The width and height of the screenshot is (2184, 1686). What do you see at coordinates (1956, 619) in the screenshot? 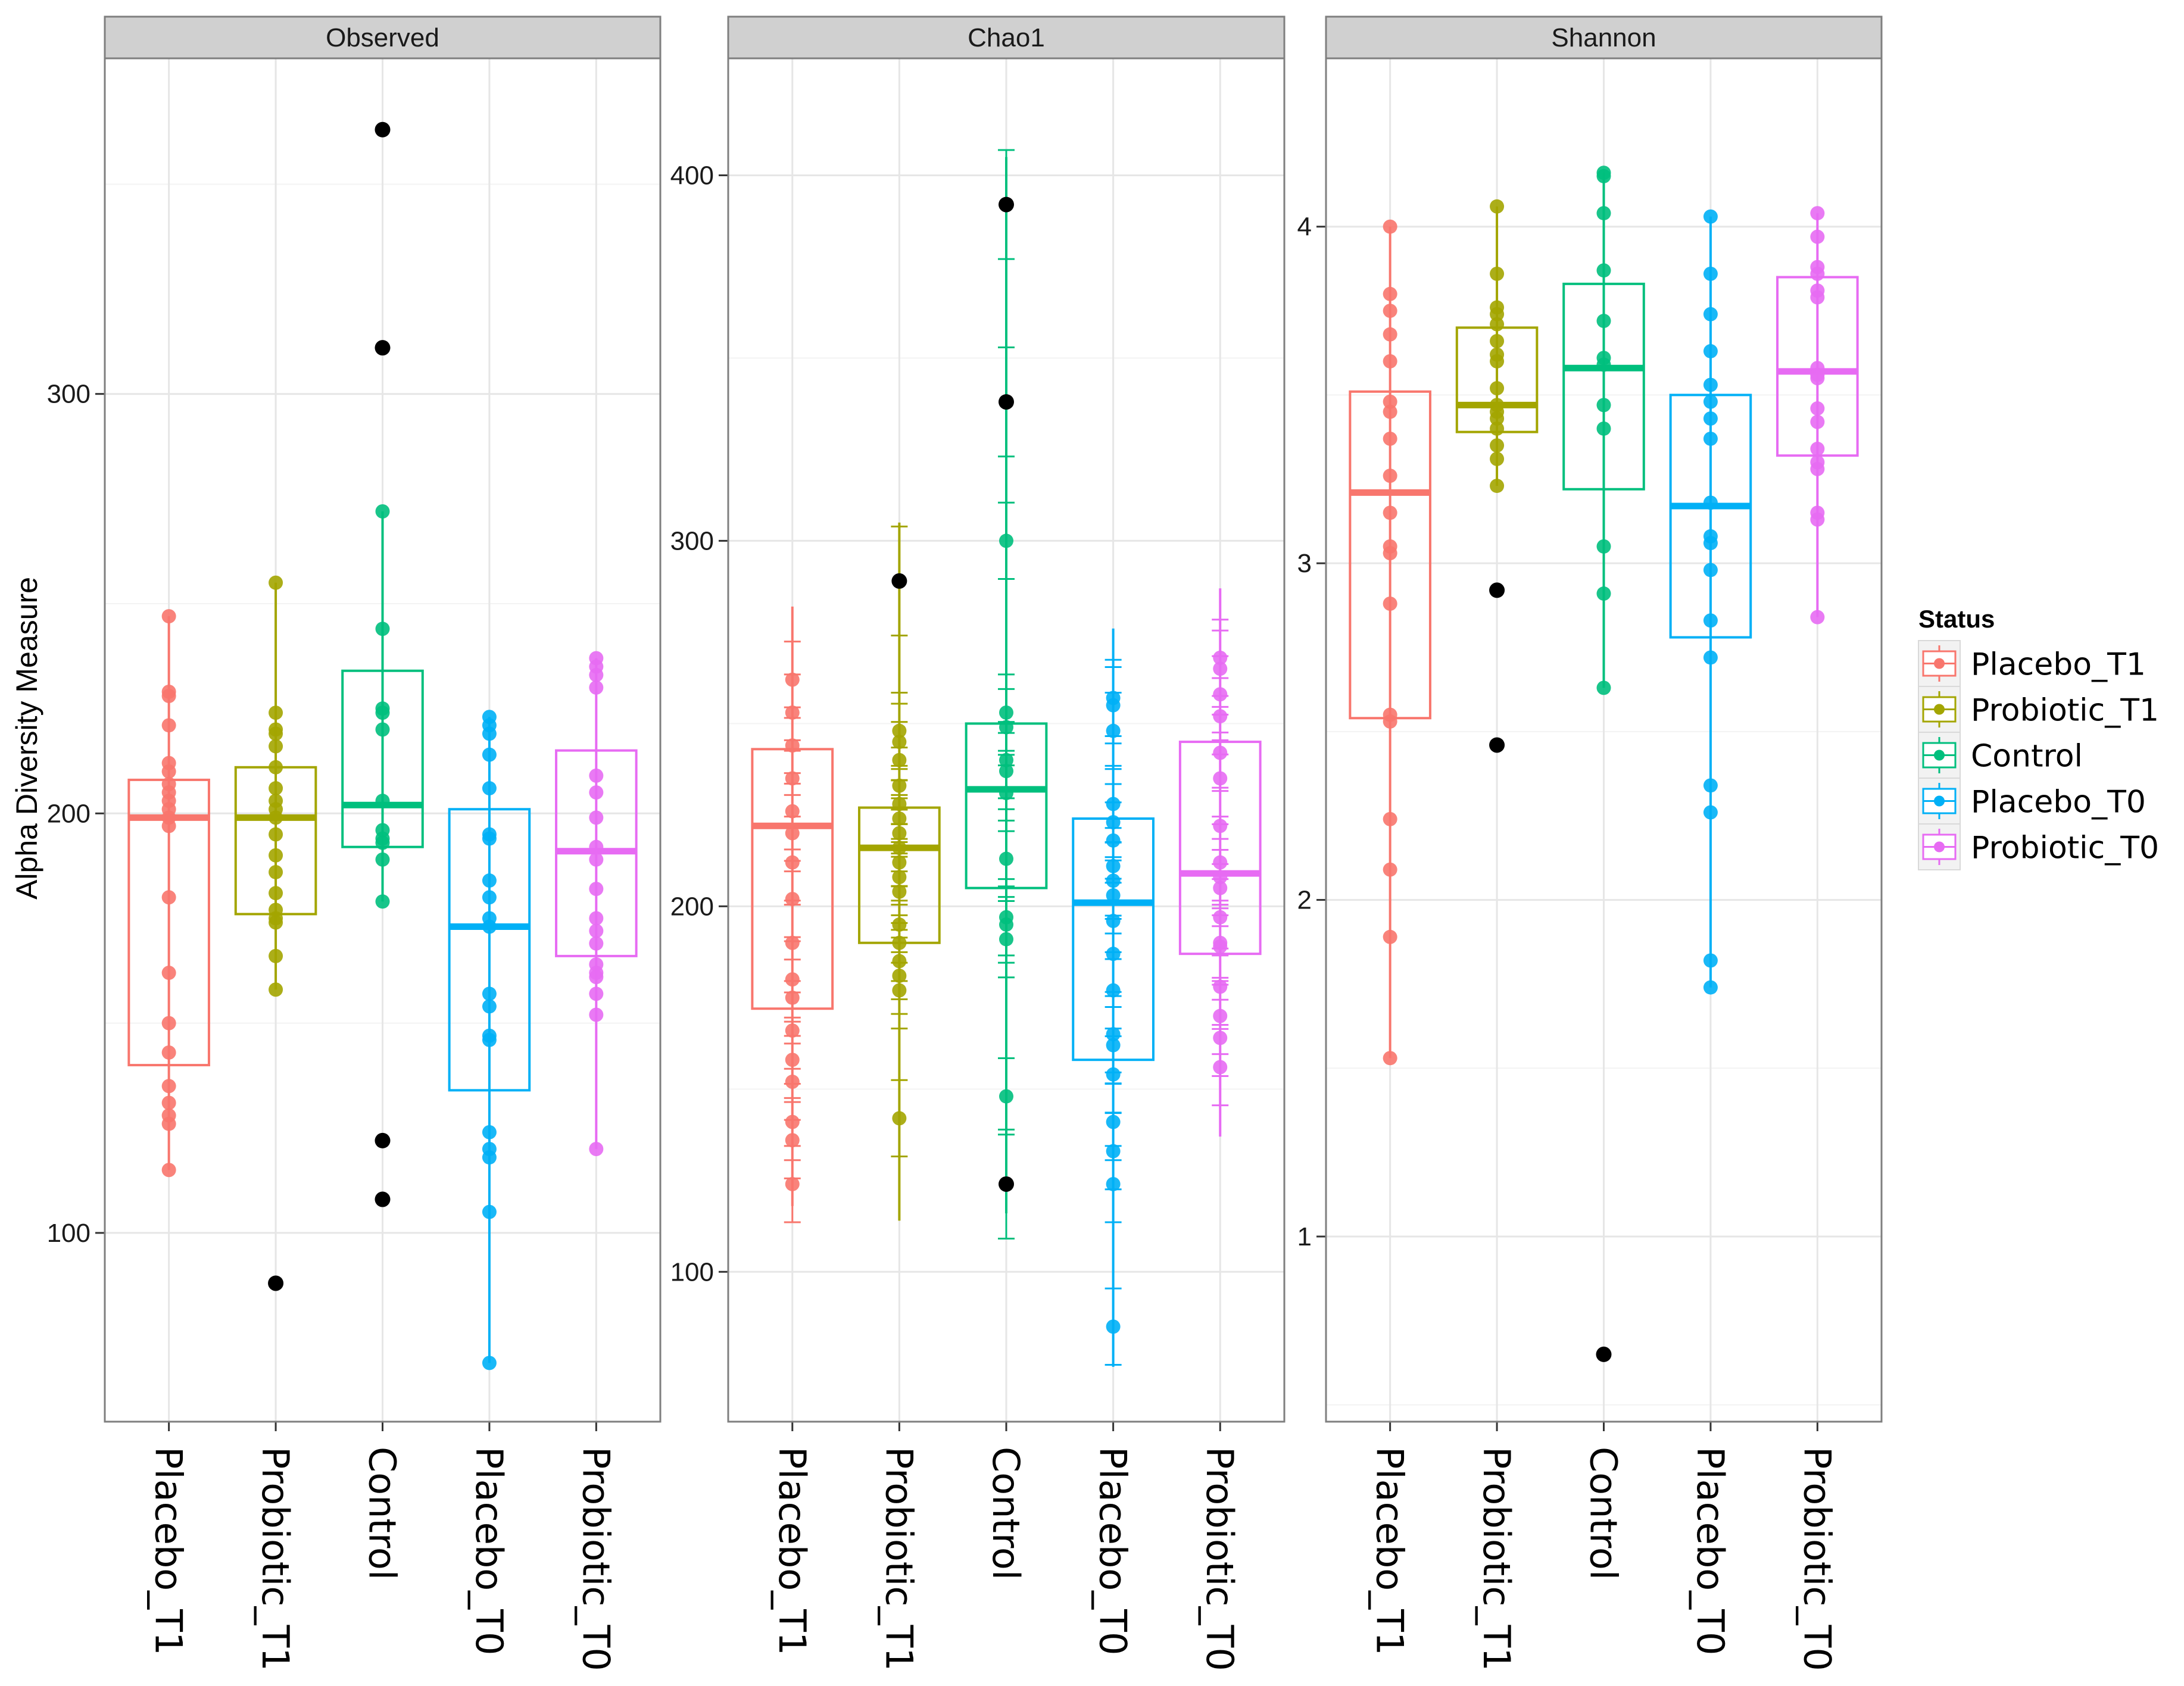
I see `legend-title: Status` at bounding box center [1956, 619].